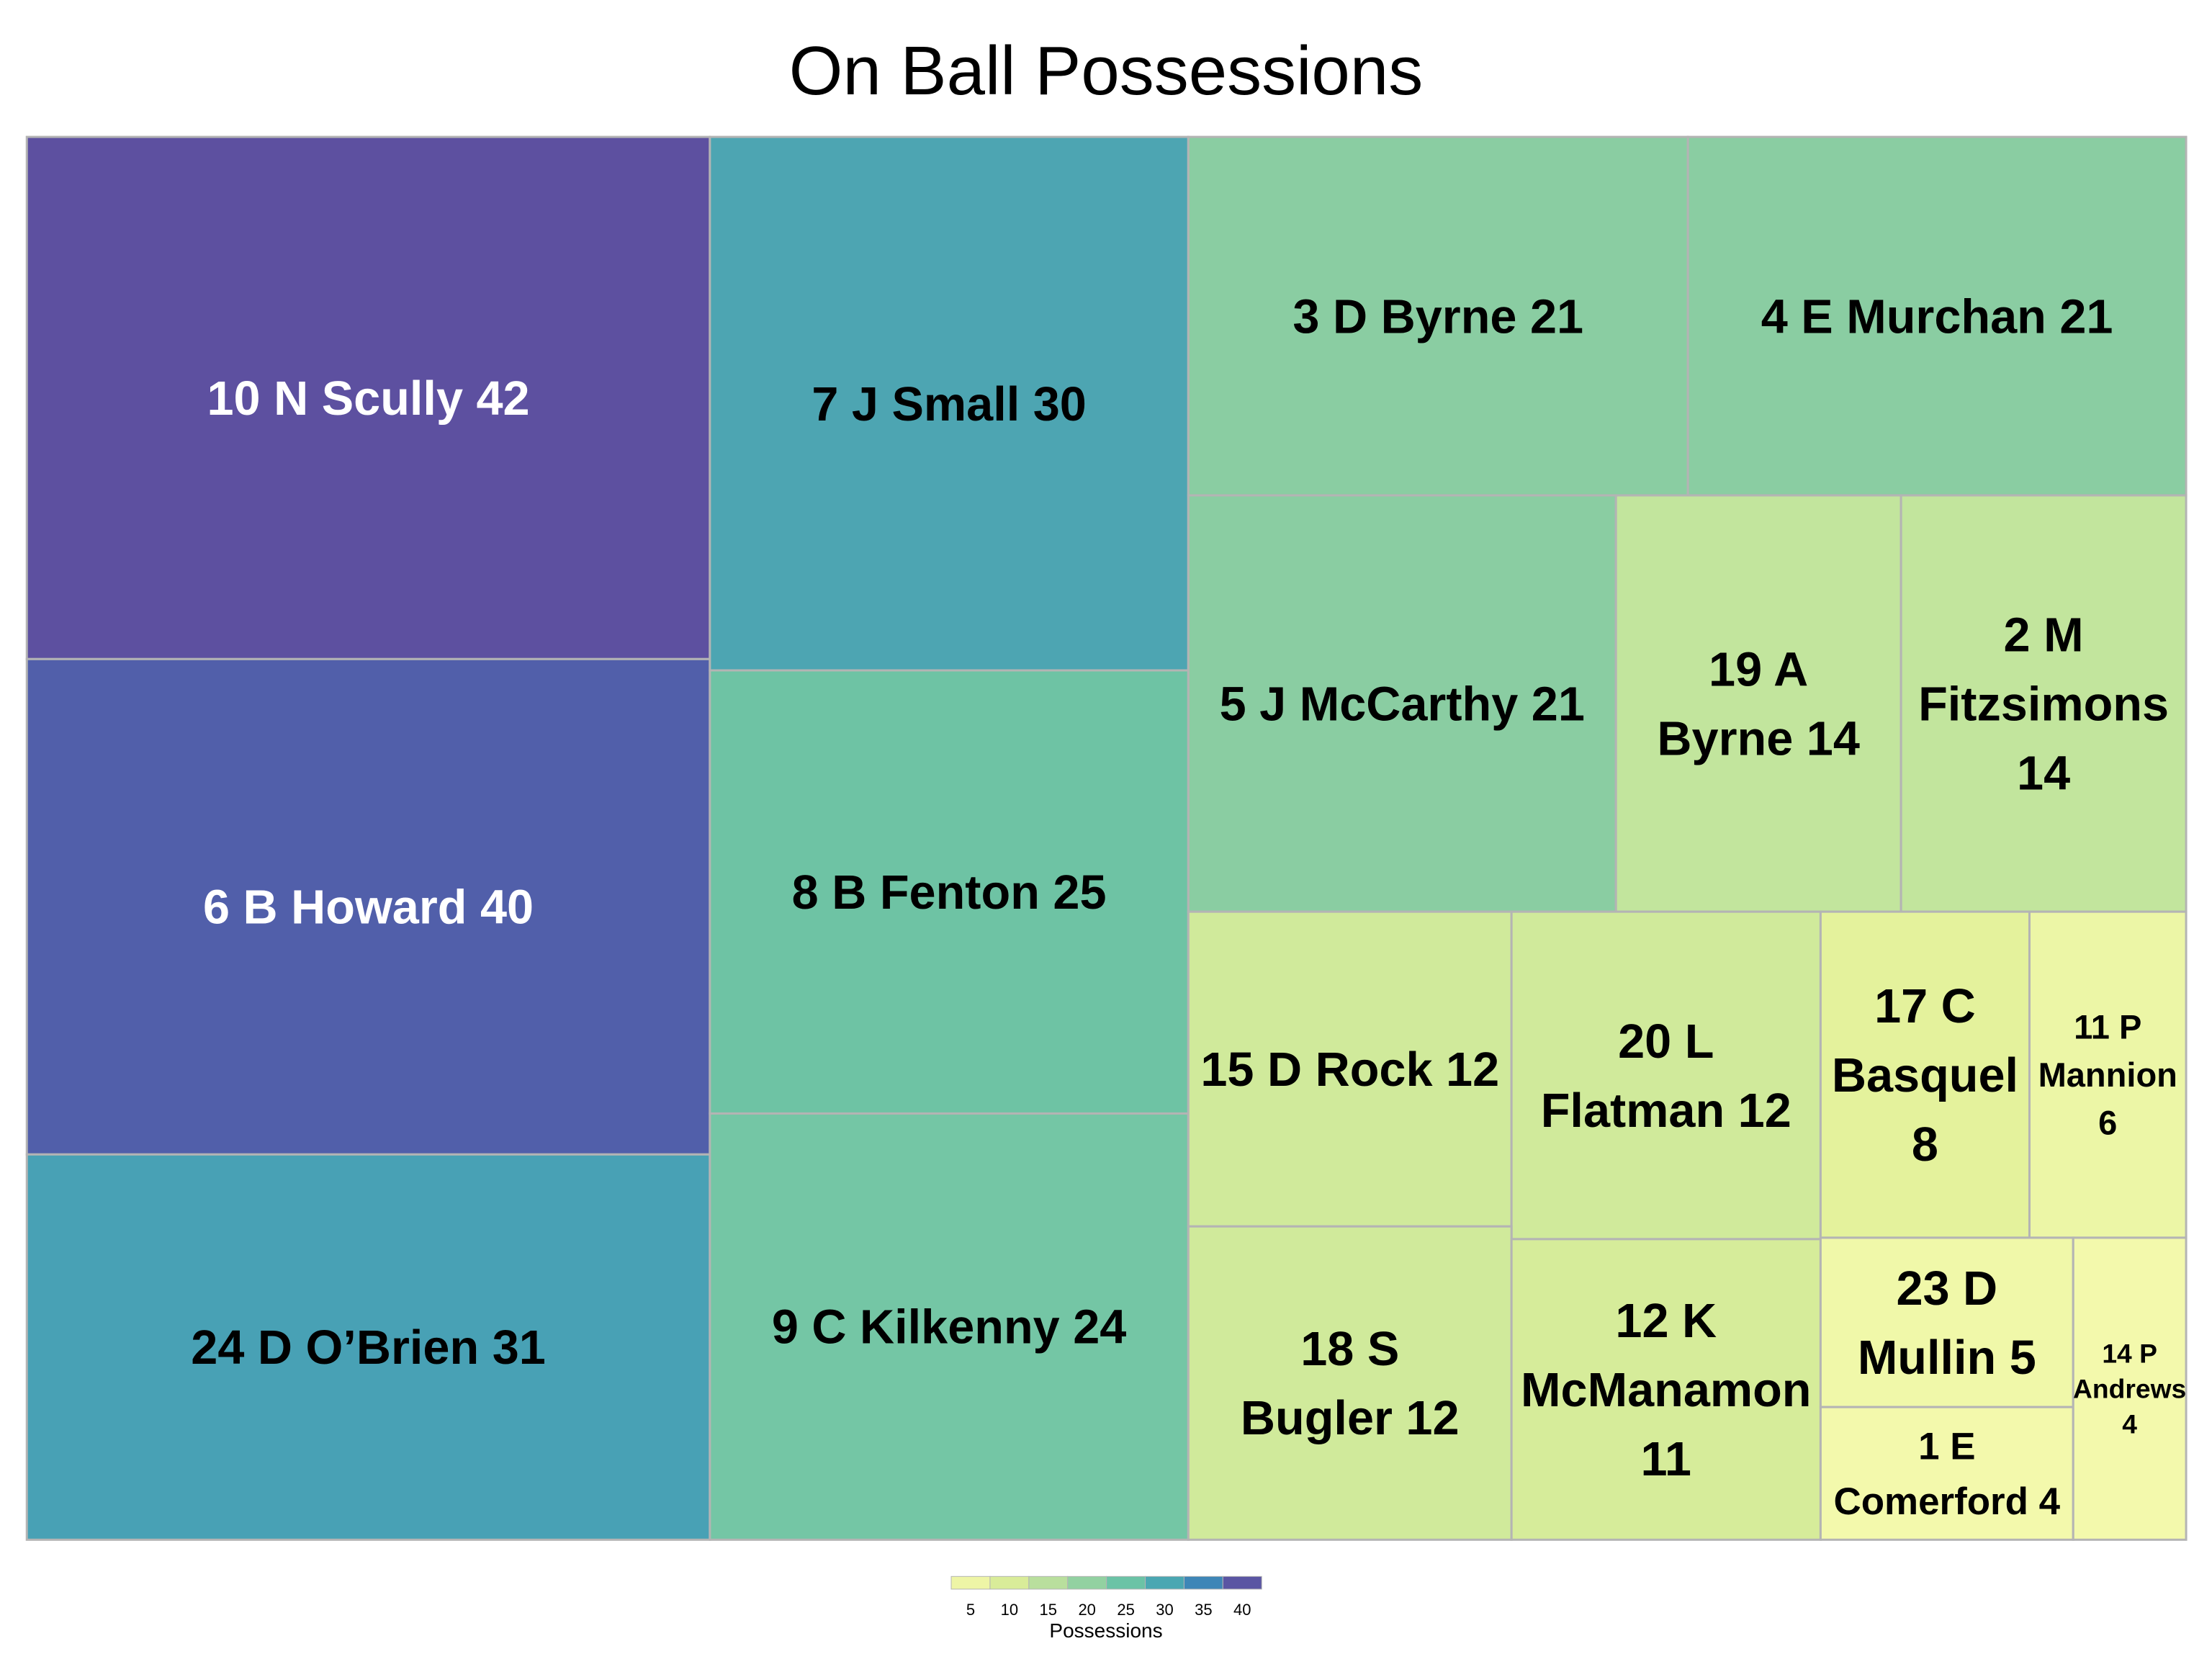 This screenshot has width=2212, height=1659. I want to click on treemap-tile-label-line: Andrews, so click(2129, 1389).